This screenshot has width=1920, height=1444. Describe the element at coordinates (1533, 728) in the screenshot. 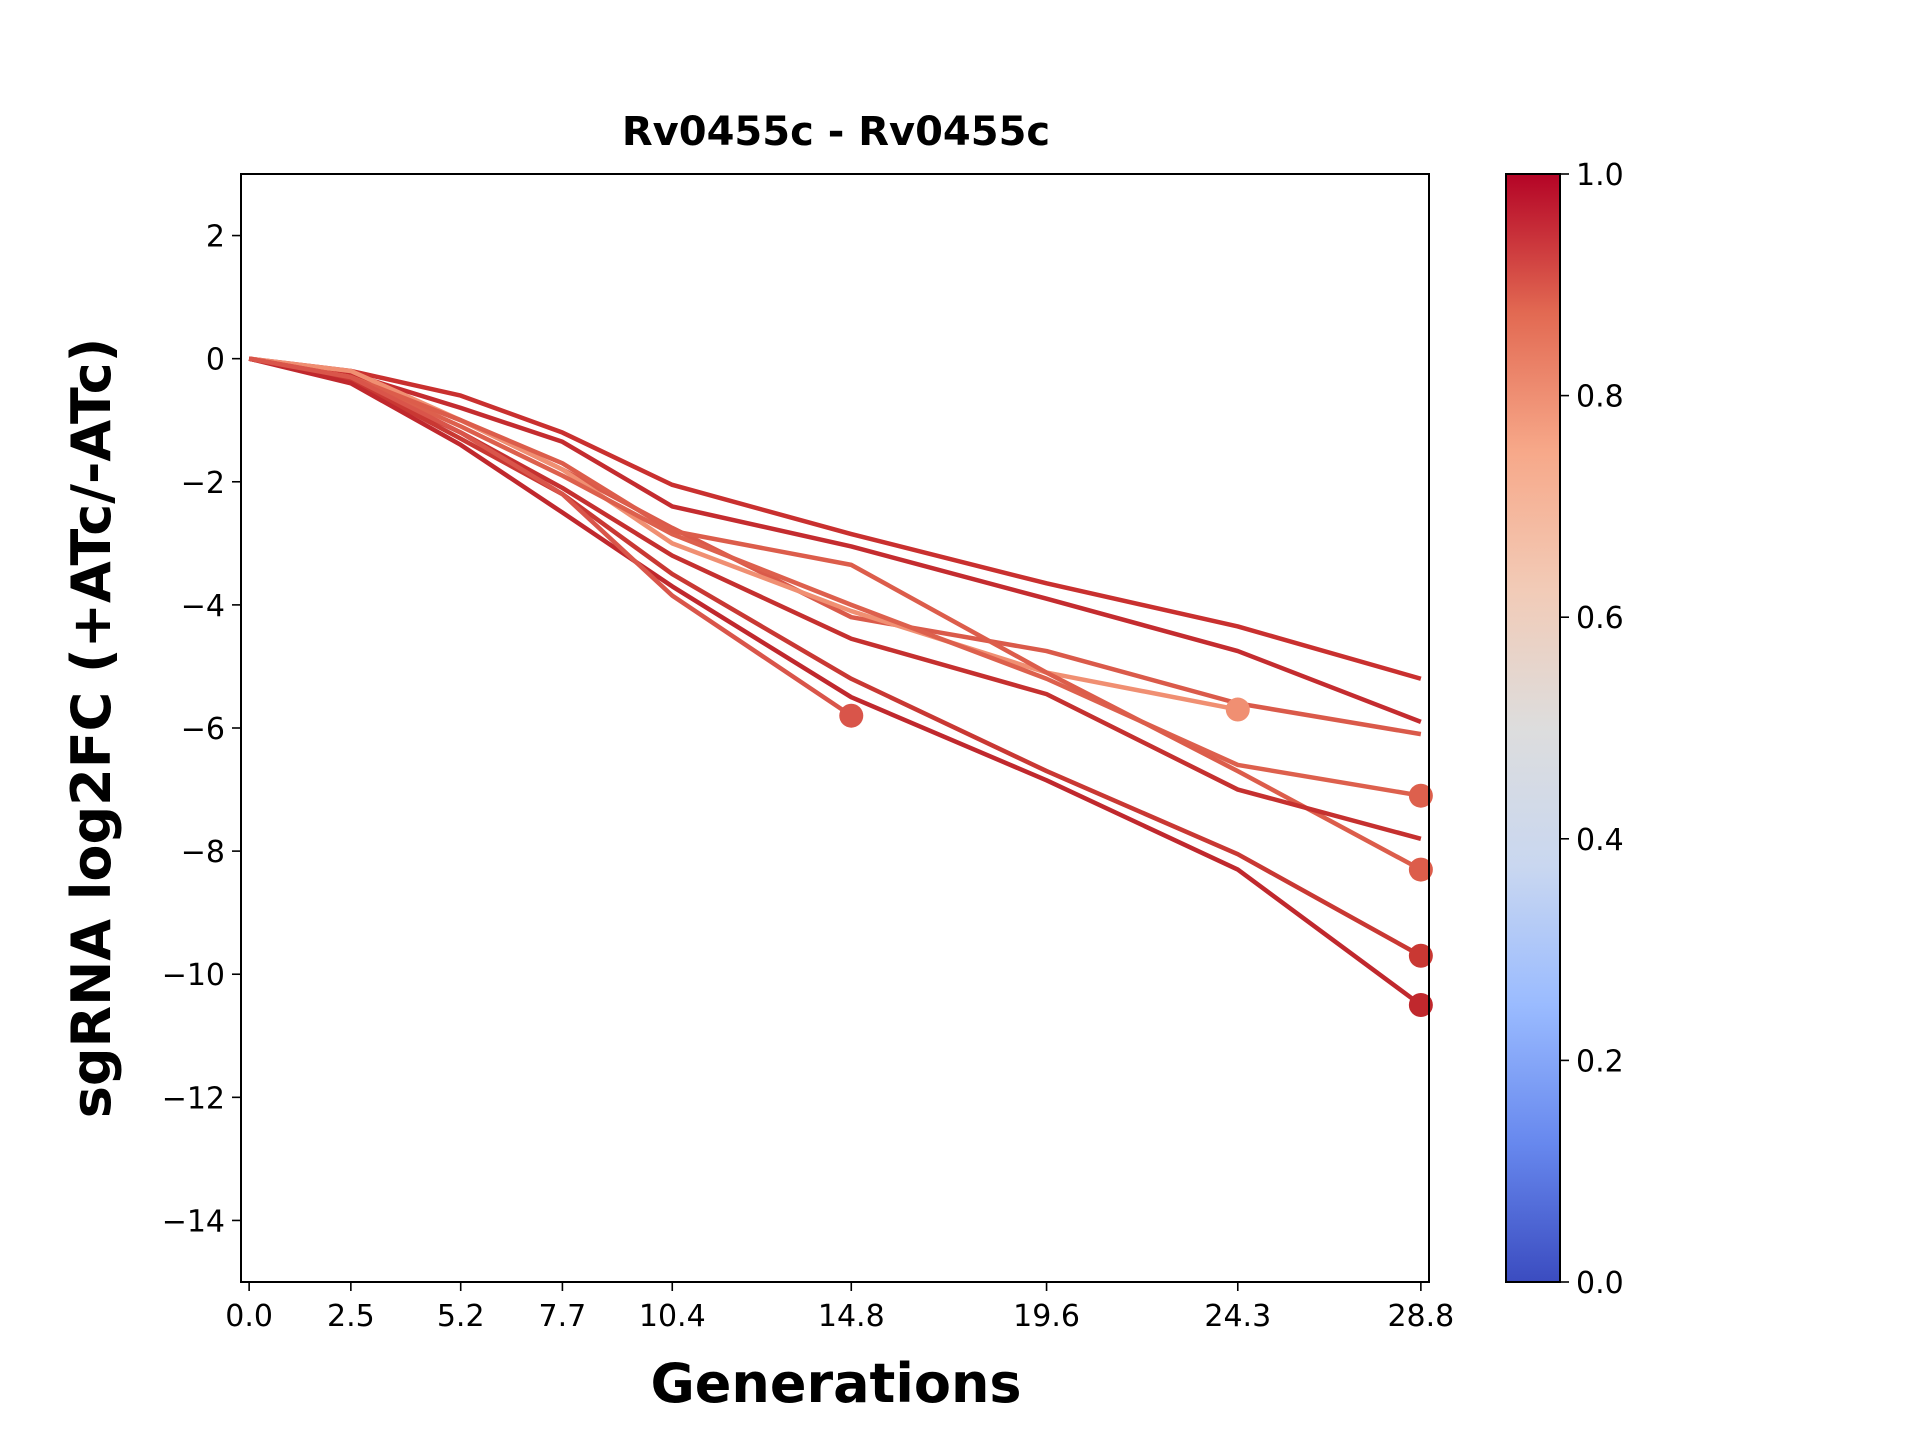

I see `colorbar-gradient` at that location.